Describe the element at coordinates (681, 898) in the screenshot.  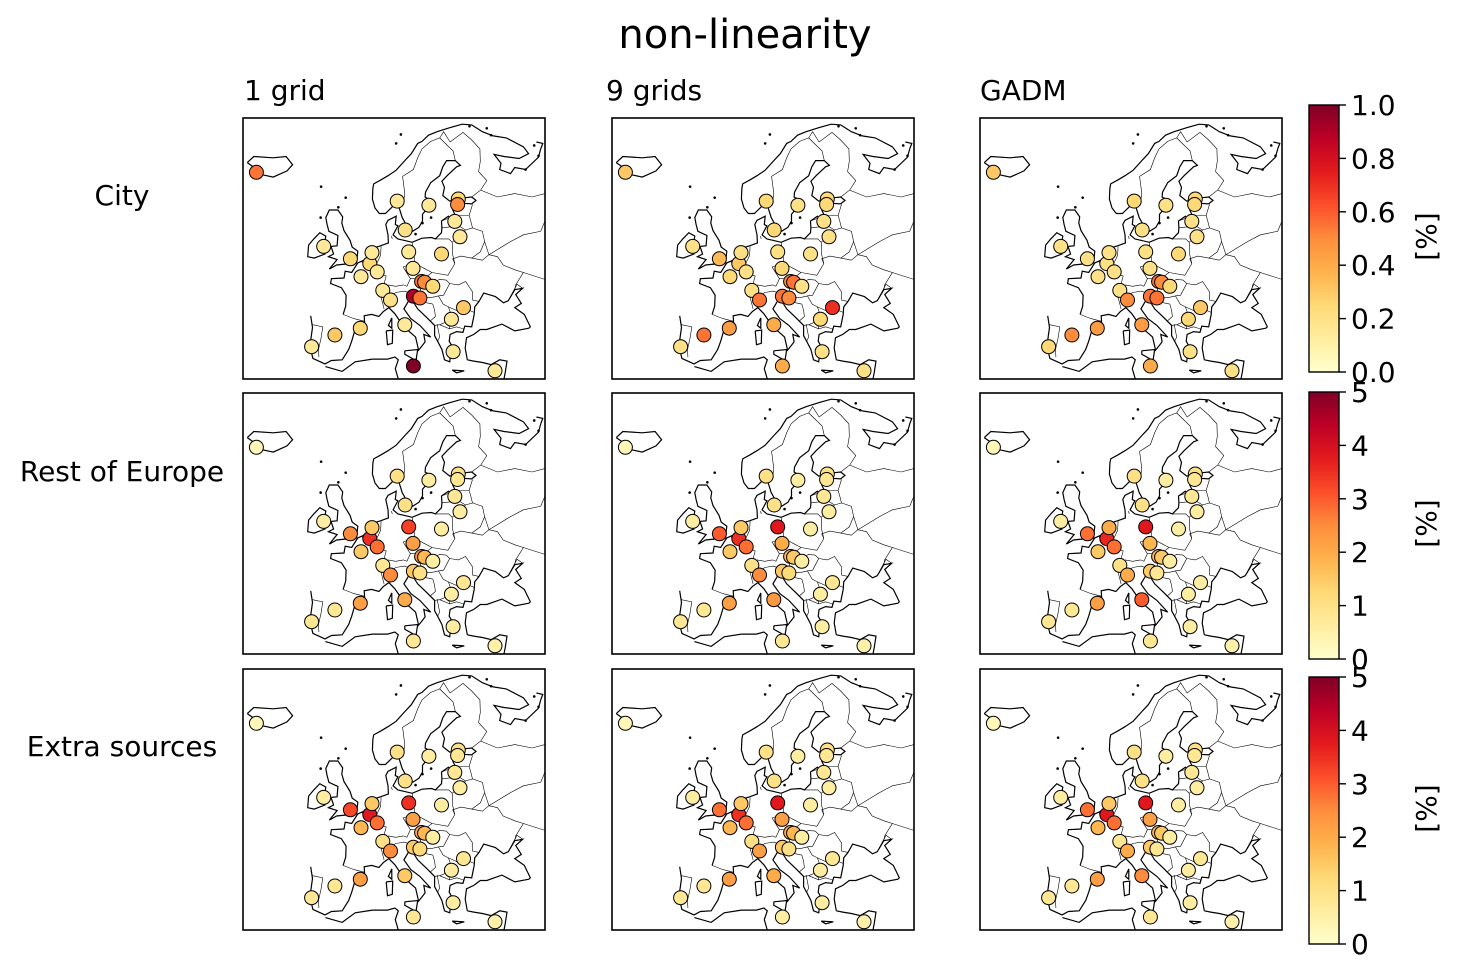
I see `city-marker-lisbon` at that location.